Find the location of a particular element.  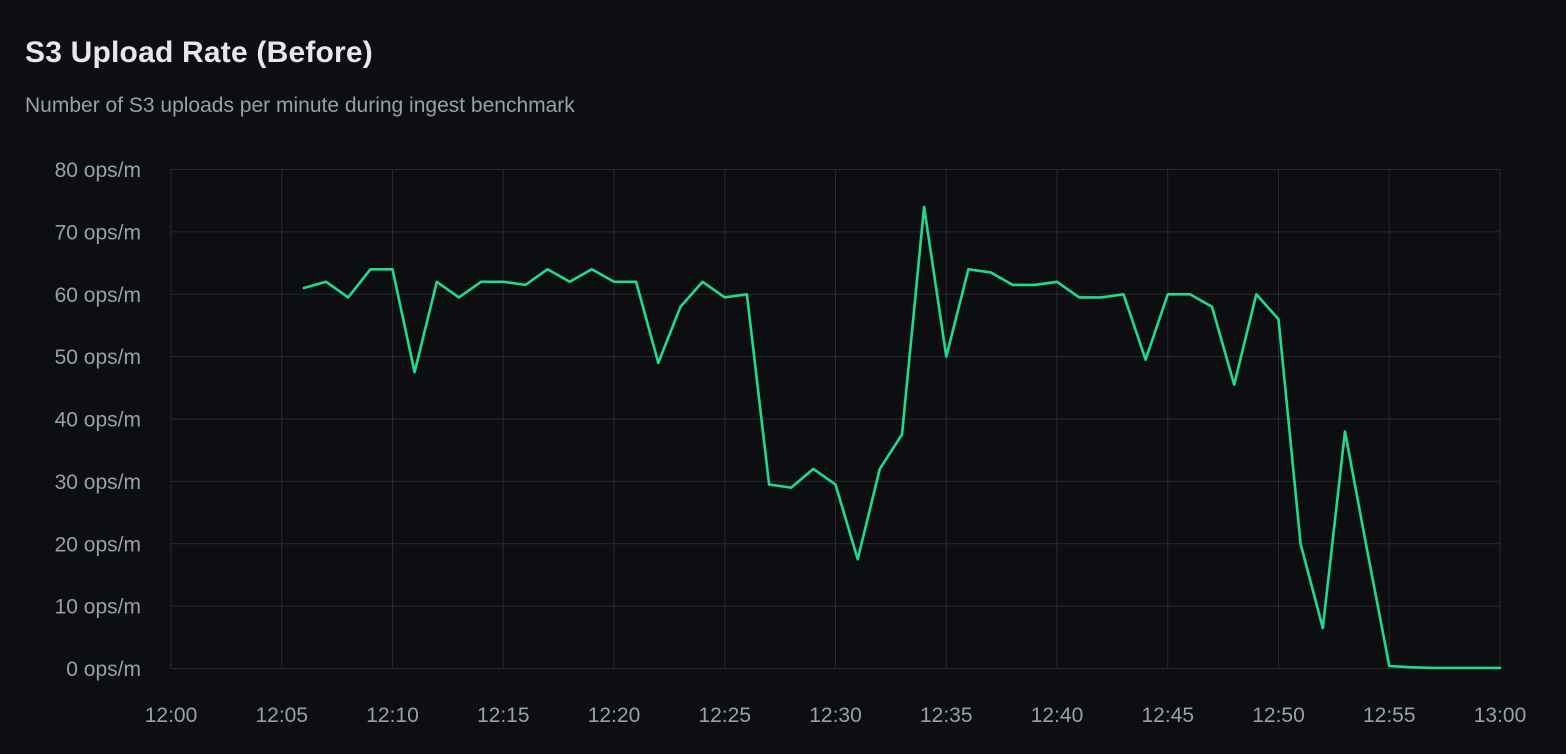

x-tick-label: 12:15 is located at coordinates (503, 715).